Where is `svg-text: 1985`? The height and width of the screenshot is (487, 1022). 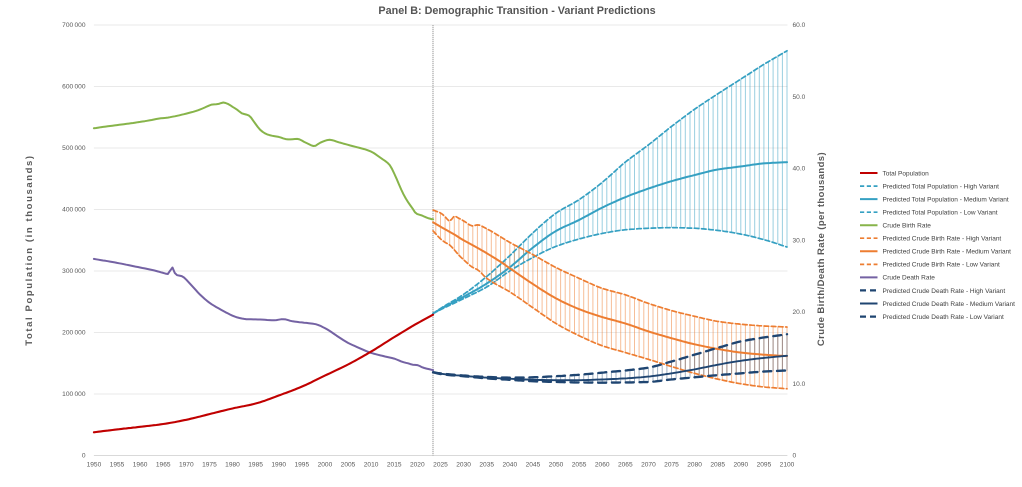 svg-text: 1985 is located at coordinates (255, 465).